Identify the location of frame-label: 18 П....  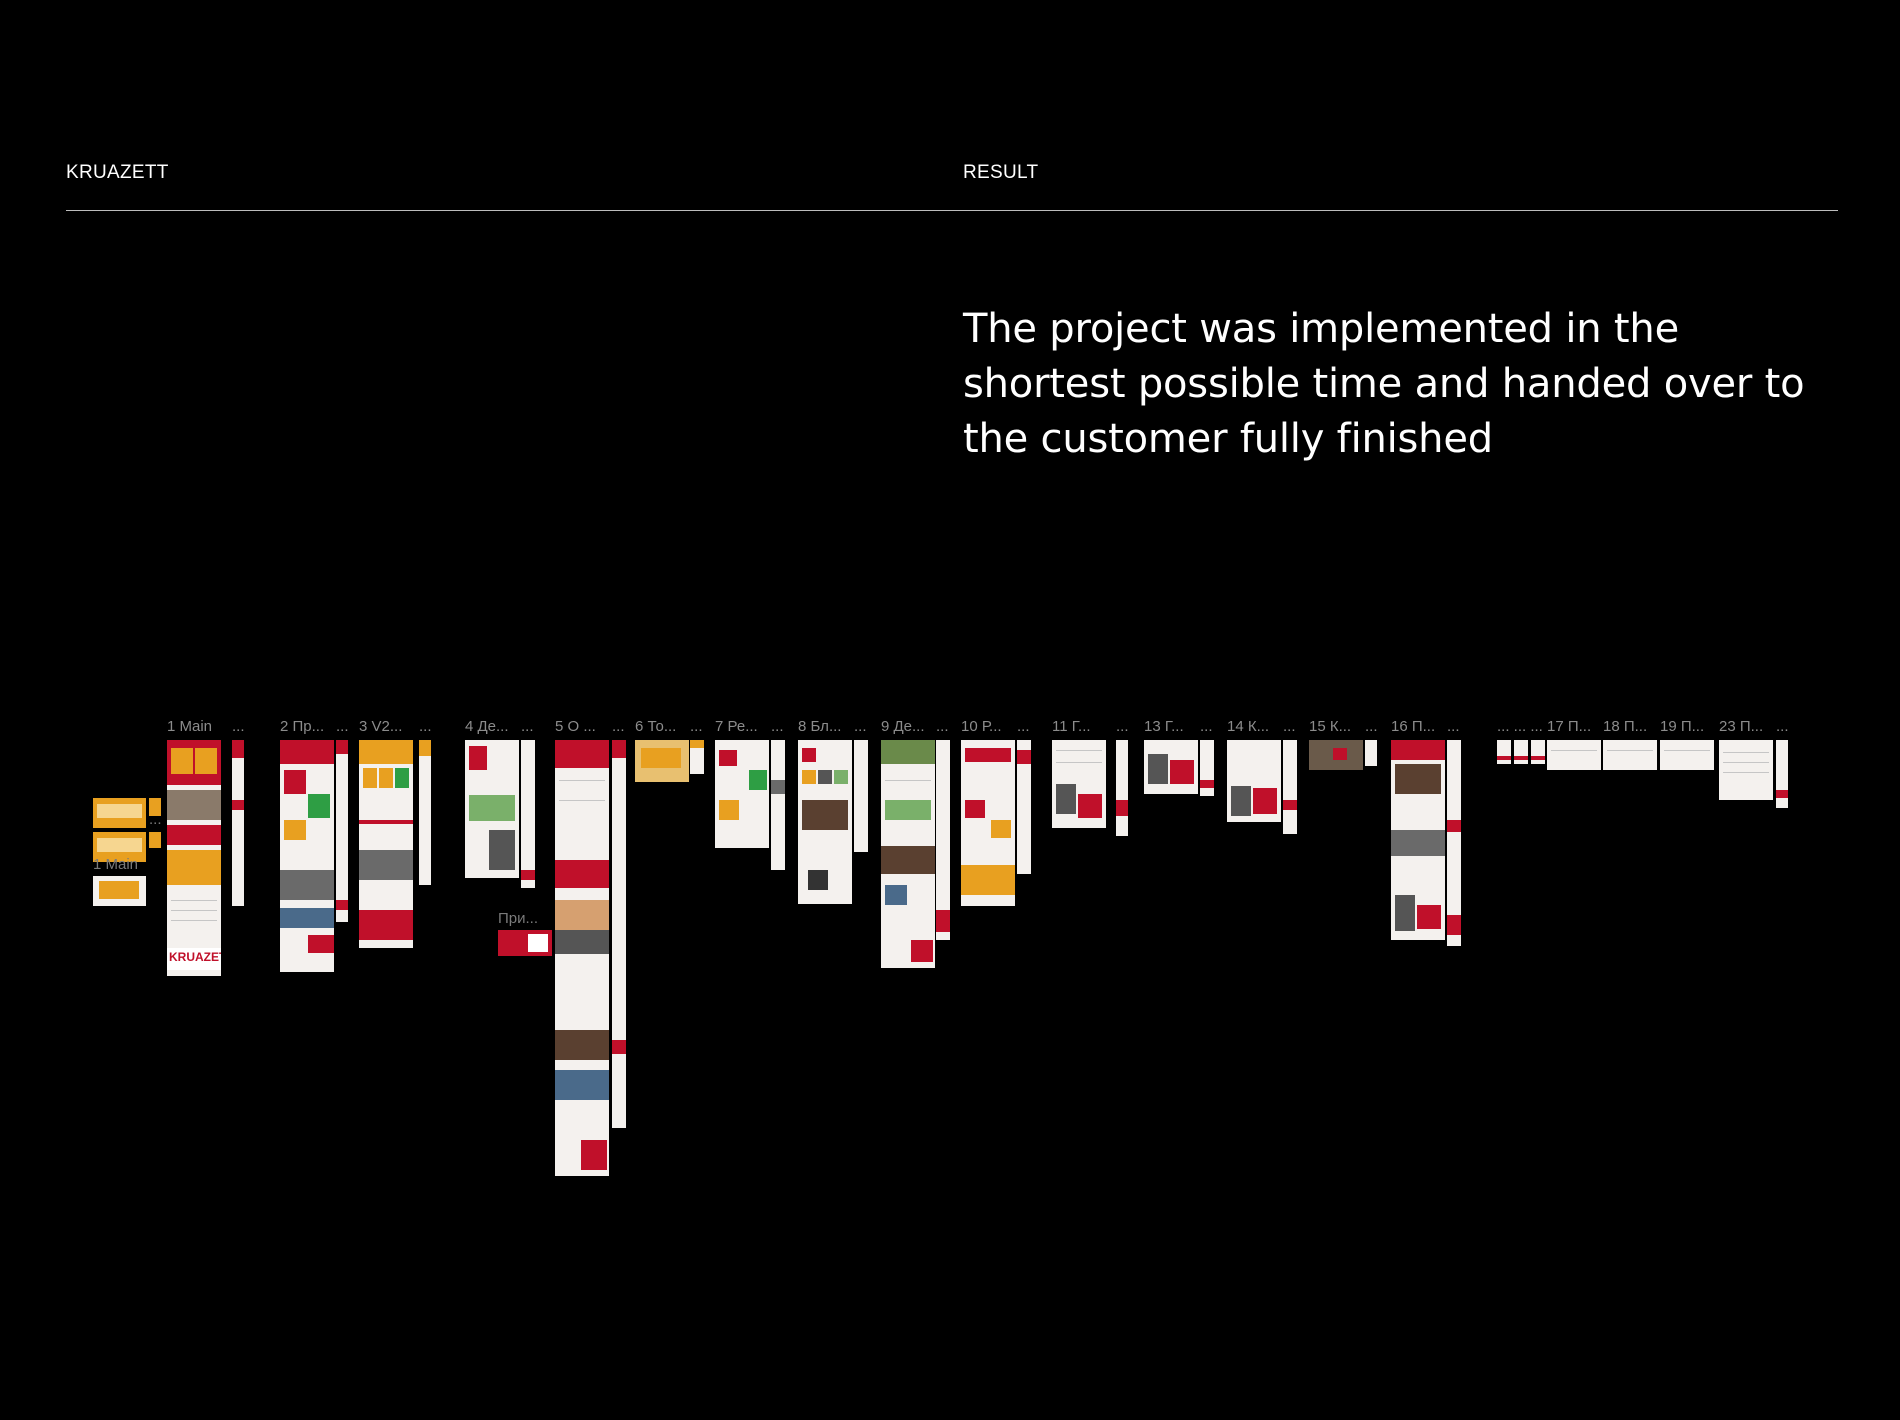
(1625, 726).